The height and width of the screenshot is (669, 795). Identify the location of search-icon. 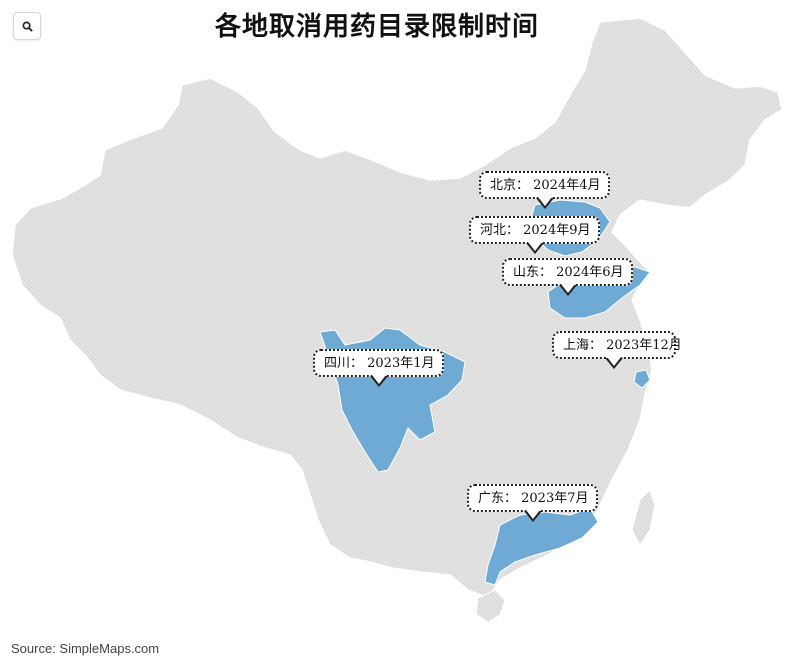
(27, 26).